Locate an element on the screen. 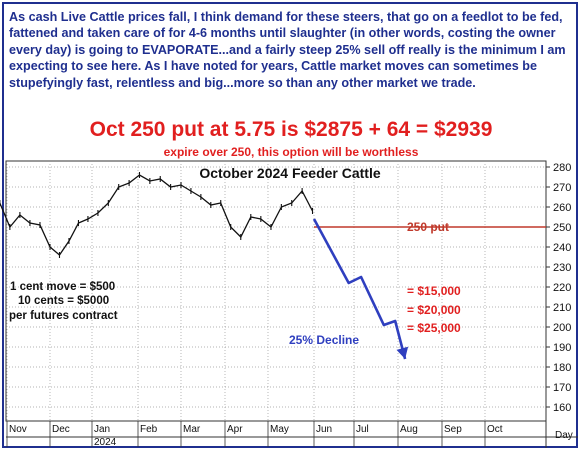 Image resolution: width=582 pixels, height=452 pixels. projection-arrowhead is located at coordinates (402, 352).